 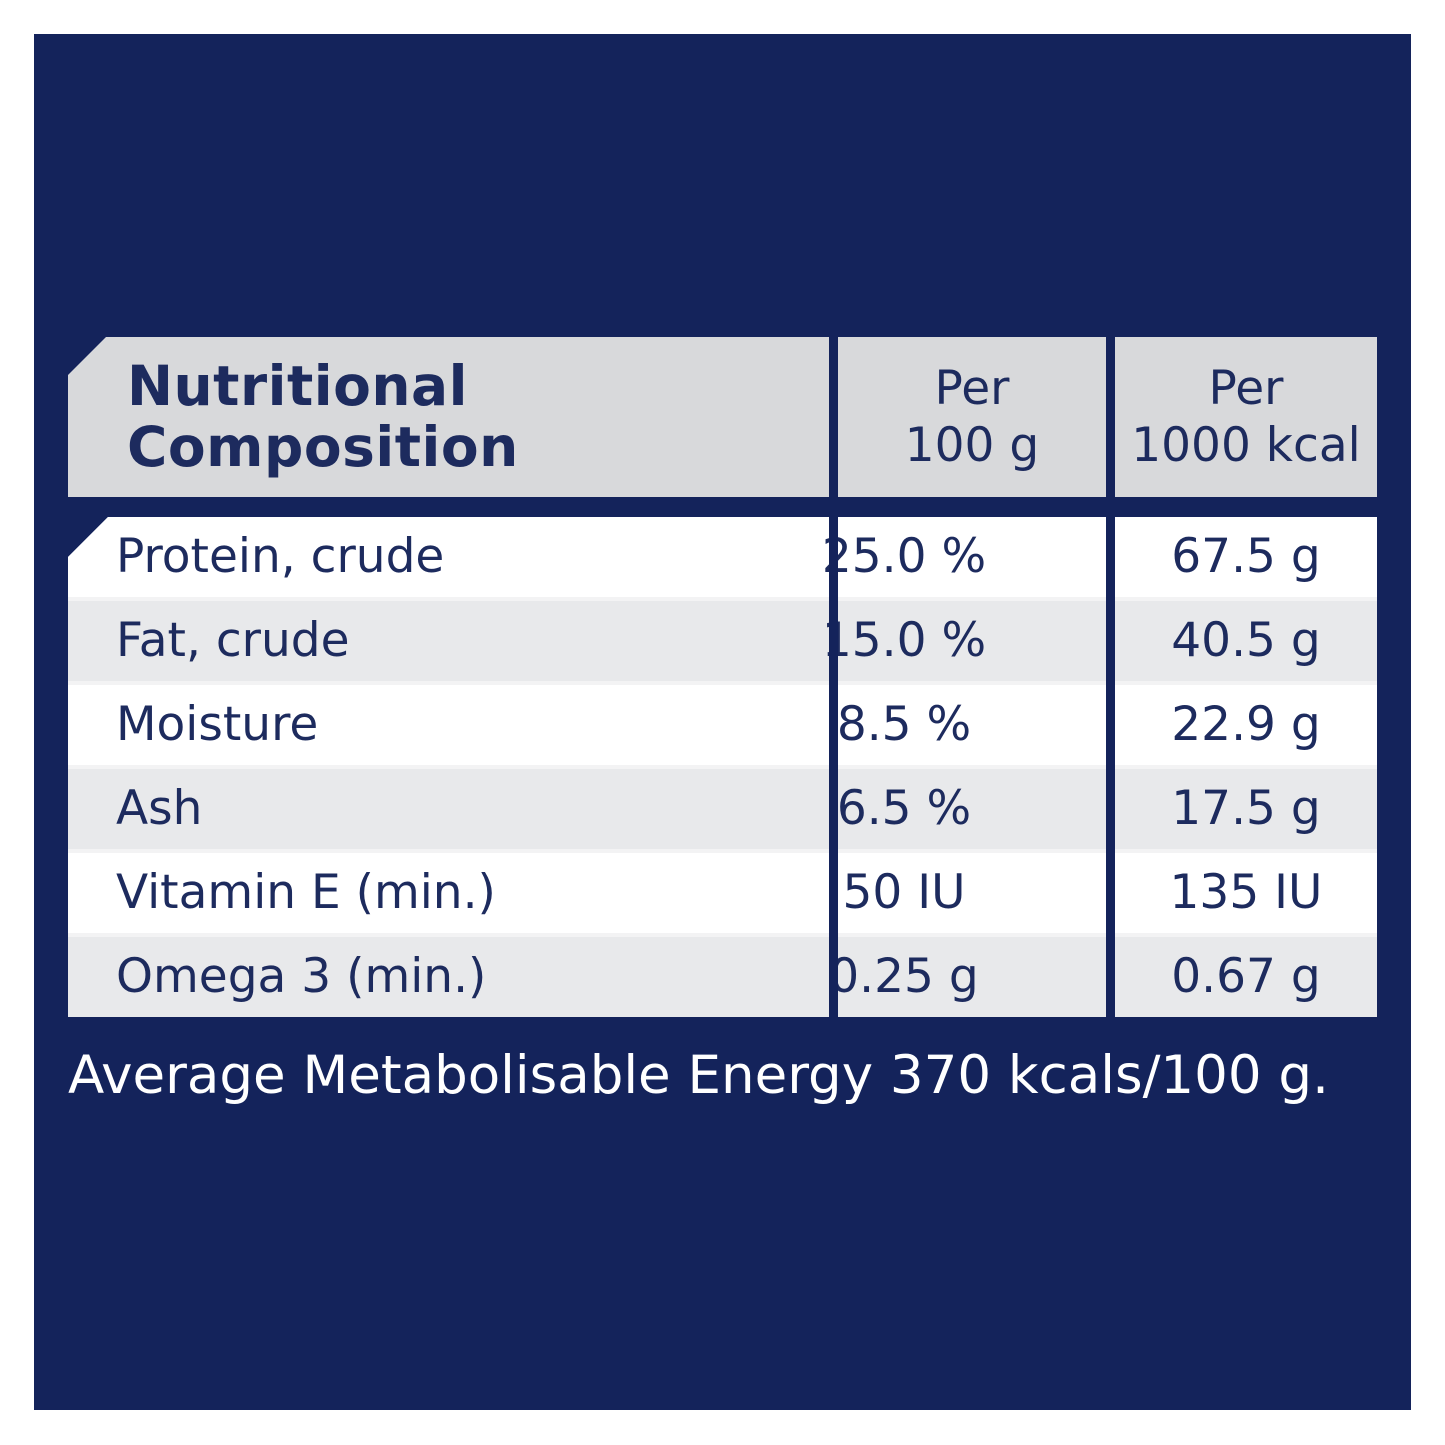 What do you see at coordinates (301, 976) in the screenshot?
I see `row-label: Omega 3 (min.)` at bounding box center [301, 976].